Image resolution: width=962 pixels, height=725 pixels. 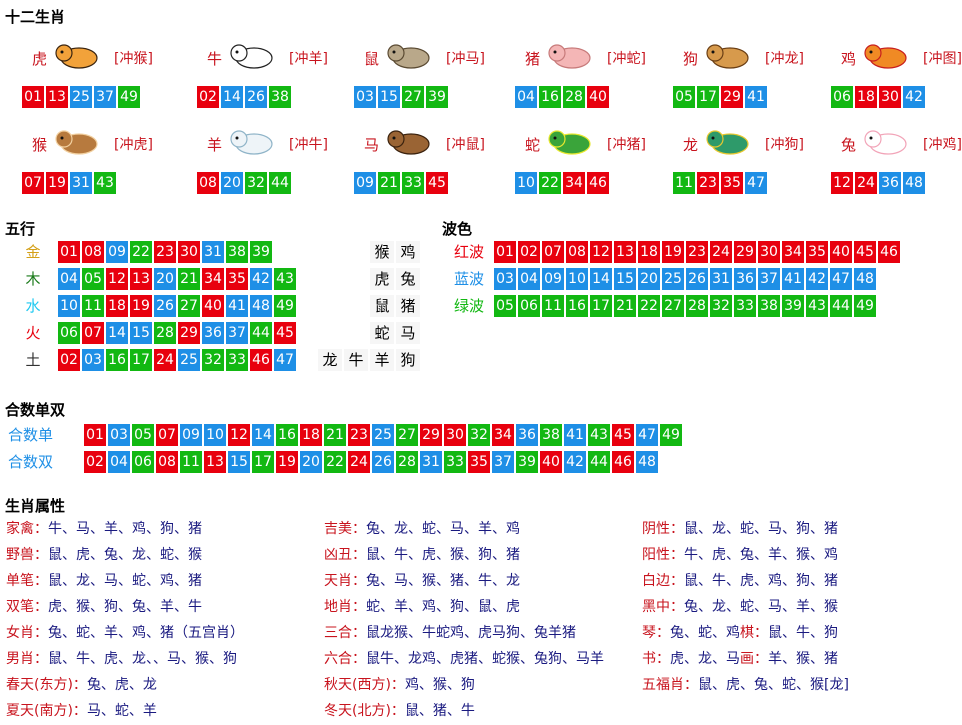 What do you see at coordinates (232, 97) in the screenshot?
I see `number-ball: 14` at bounding box center [232, 97].